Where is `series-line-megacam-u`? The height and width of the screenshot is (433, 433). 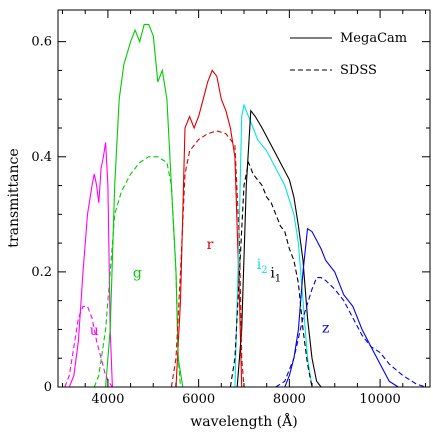
series-line-megacam-u is located at coordinates (90, 265).